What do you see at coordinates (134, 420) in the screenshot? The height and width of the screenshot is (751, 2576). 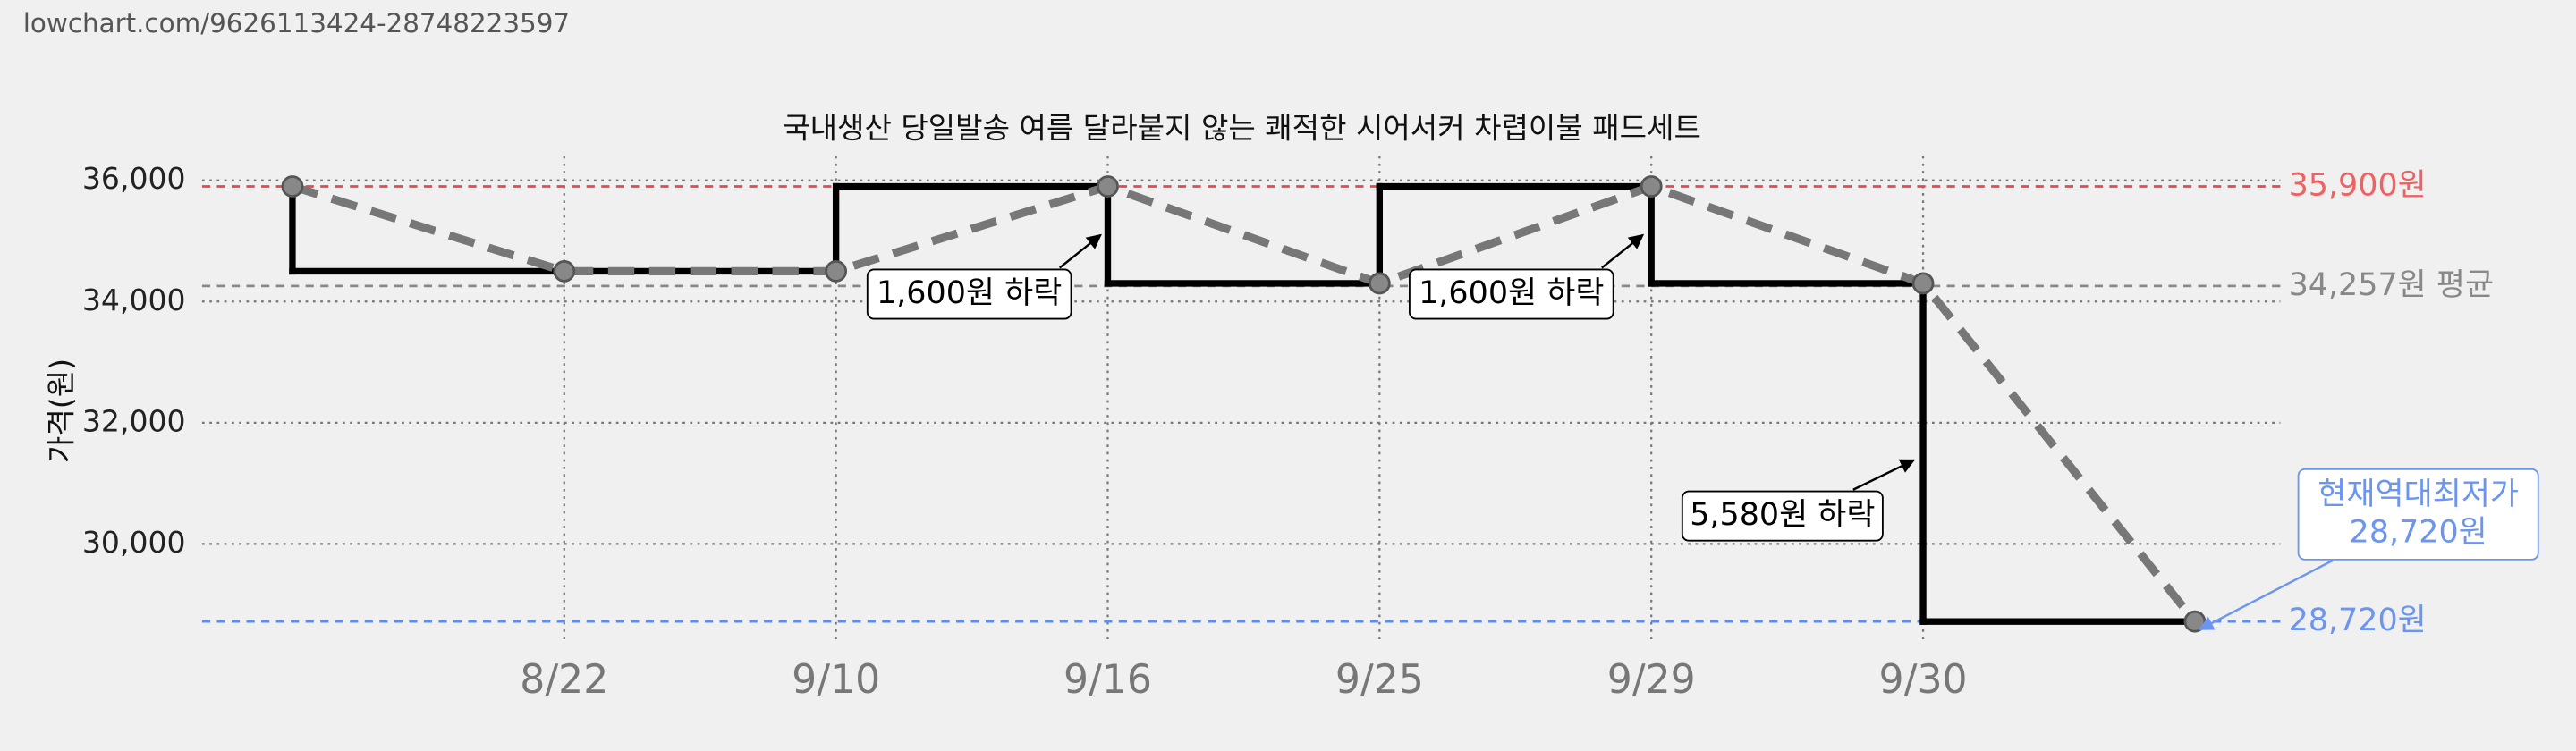 I see `y-tick-label: 32,000` at bounding box center [134, 420].